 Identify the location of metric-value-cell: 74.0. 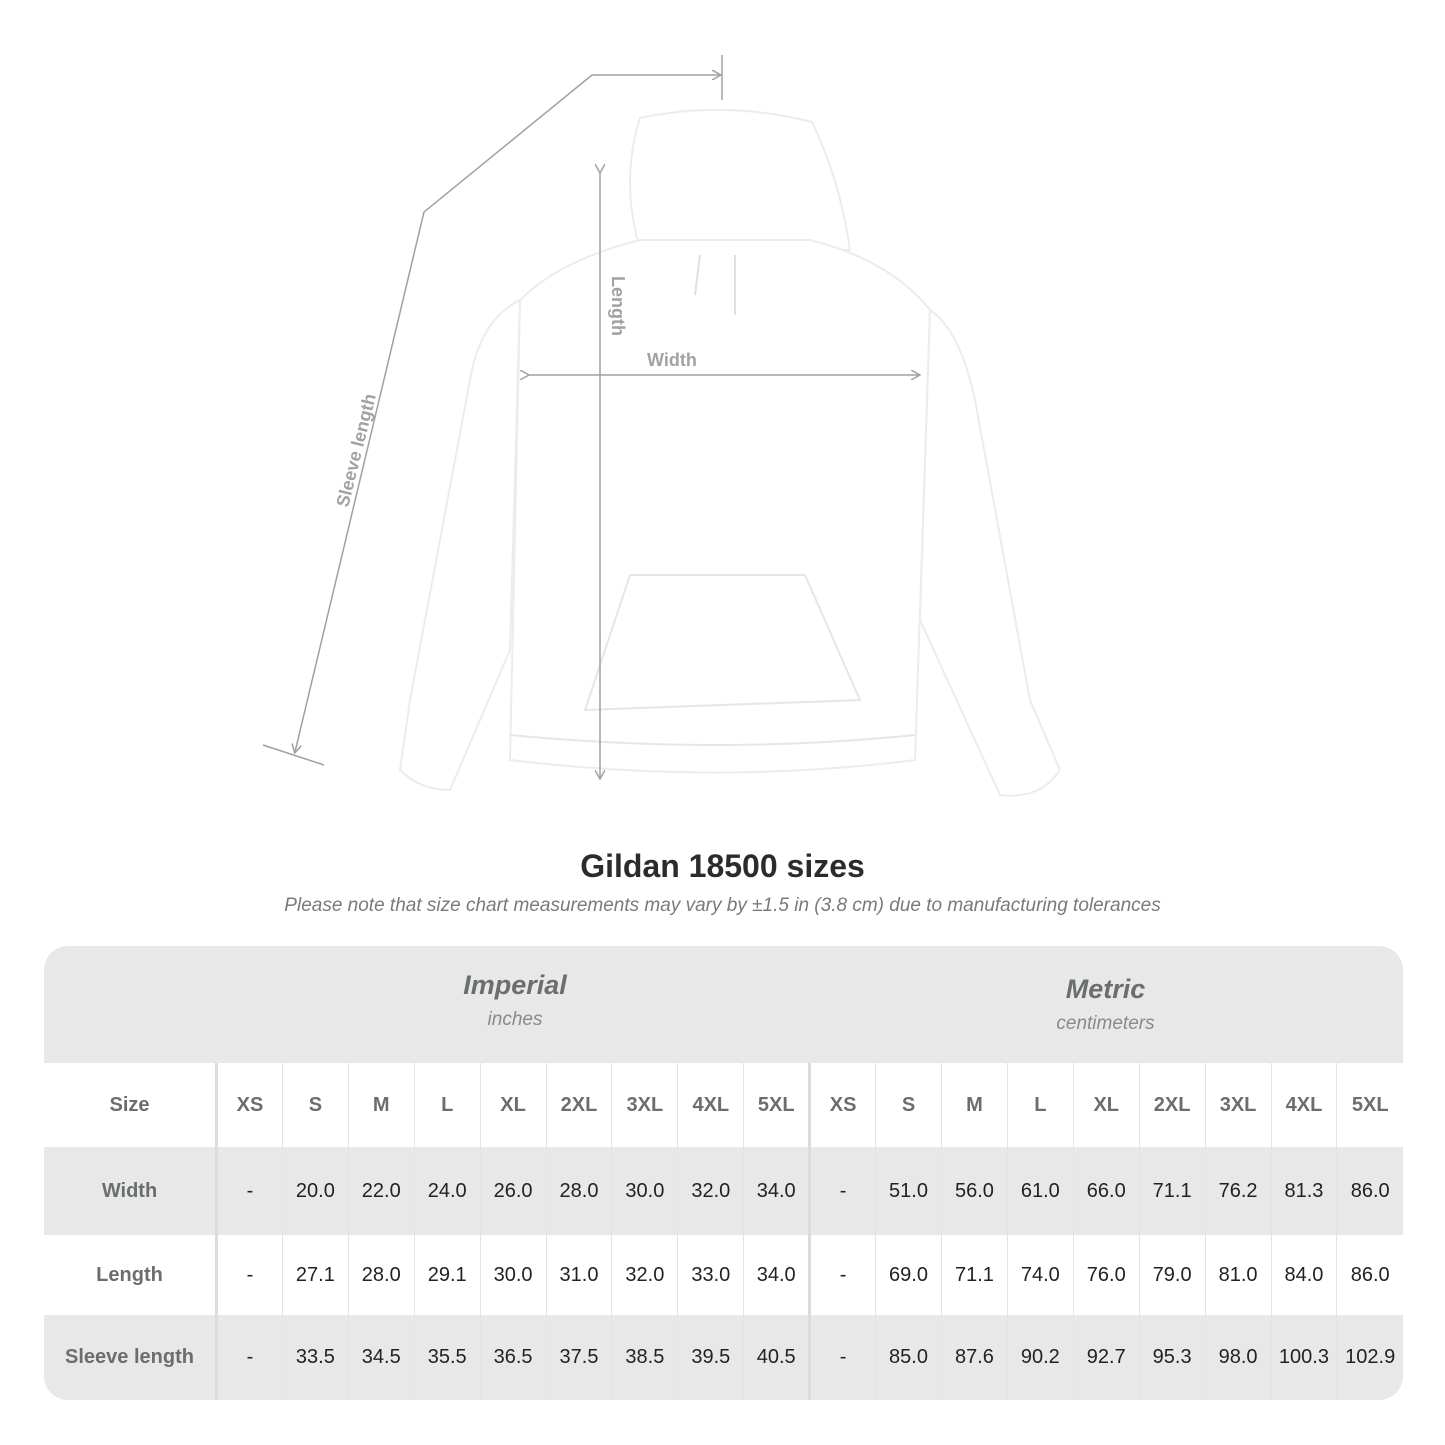
(1040, 1275).